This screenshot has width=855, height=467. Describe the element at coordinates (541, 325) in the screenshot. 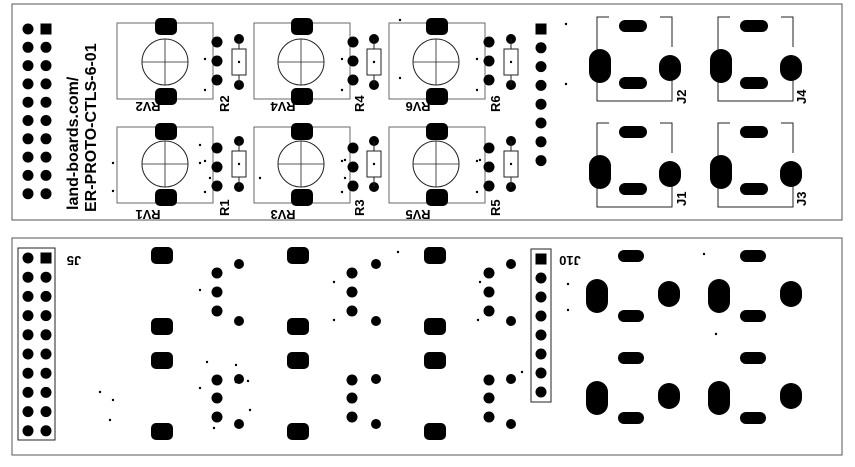

I see `bottom-right-header-1x8` at that location.